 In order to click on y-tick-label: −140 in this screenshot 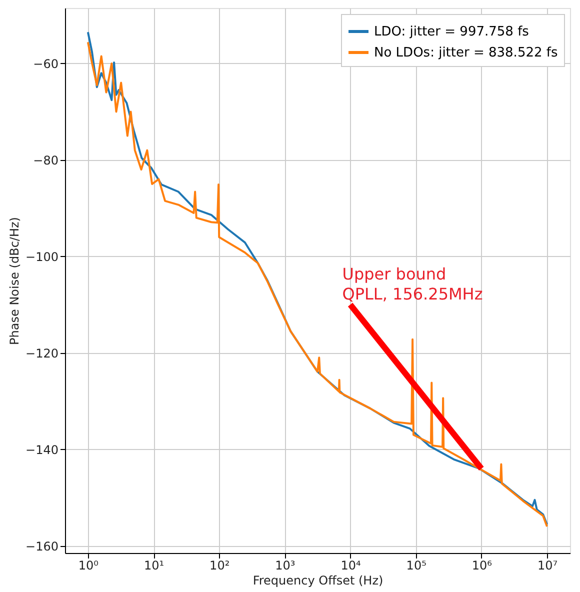, I will do `click(42, 449)`.